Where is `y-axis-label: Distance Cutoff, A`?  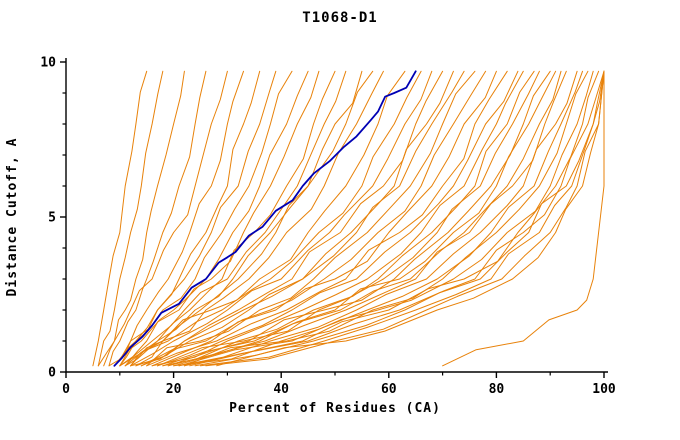
y-axis-label: Distance Cutoff, A is located at coordinates (12, 217).